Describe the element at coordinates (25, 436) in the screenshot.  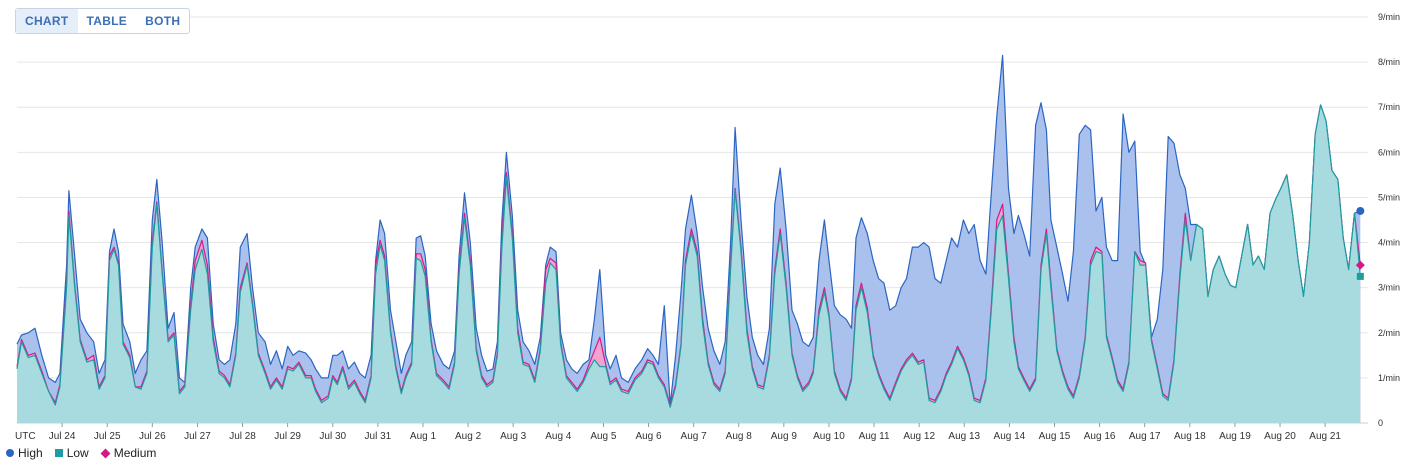
I see `x-tick-label: UTC` at that location.